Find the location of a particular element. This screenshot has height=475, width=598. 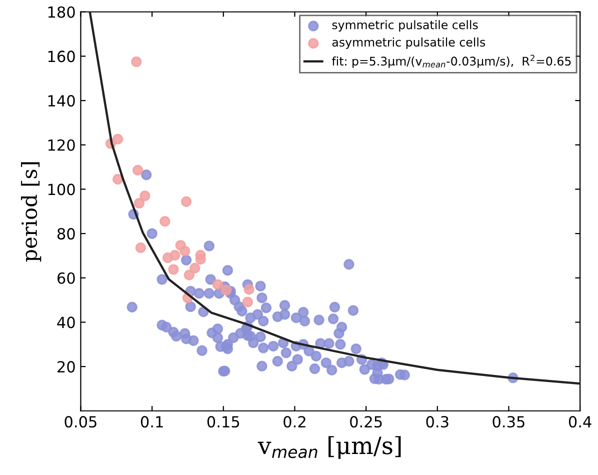

y-tick-label: 120 is located at coordinates (61, 145).